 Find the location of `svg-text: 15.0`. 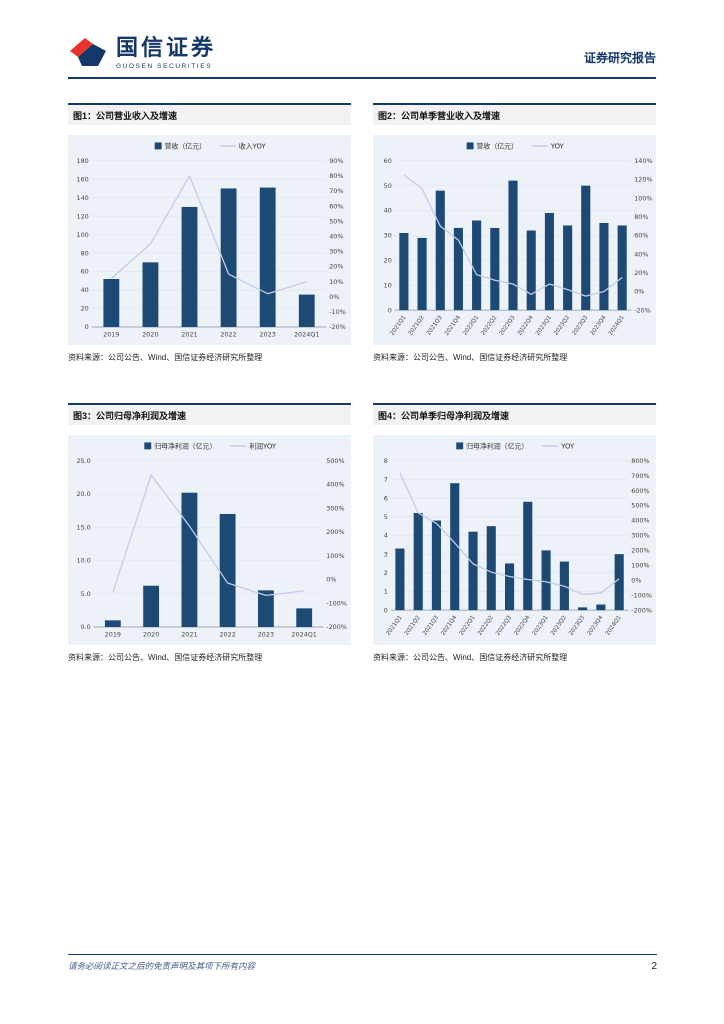

svg-text: 15.0 is located at coordinates (83, 527).